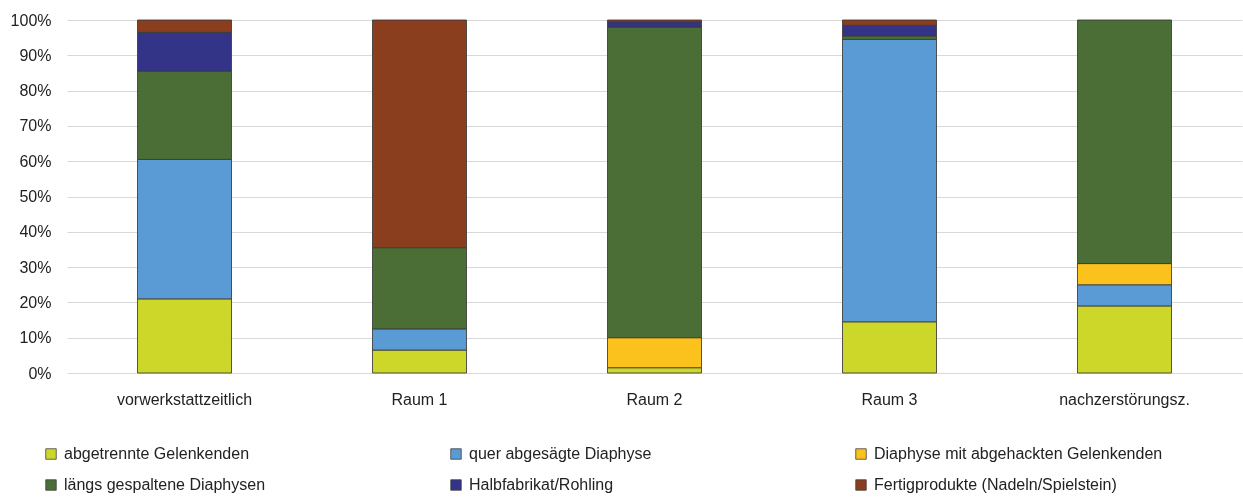 The width and height of the screenshot is (1243, 504). I want to click on x-tick-label: vorwerkstattzeitlich, so click(184, 399).